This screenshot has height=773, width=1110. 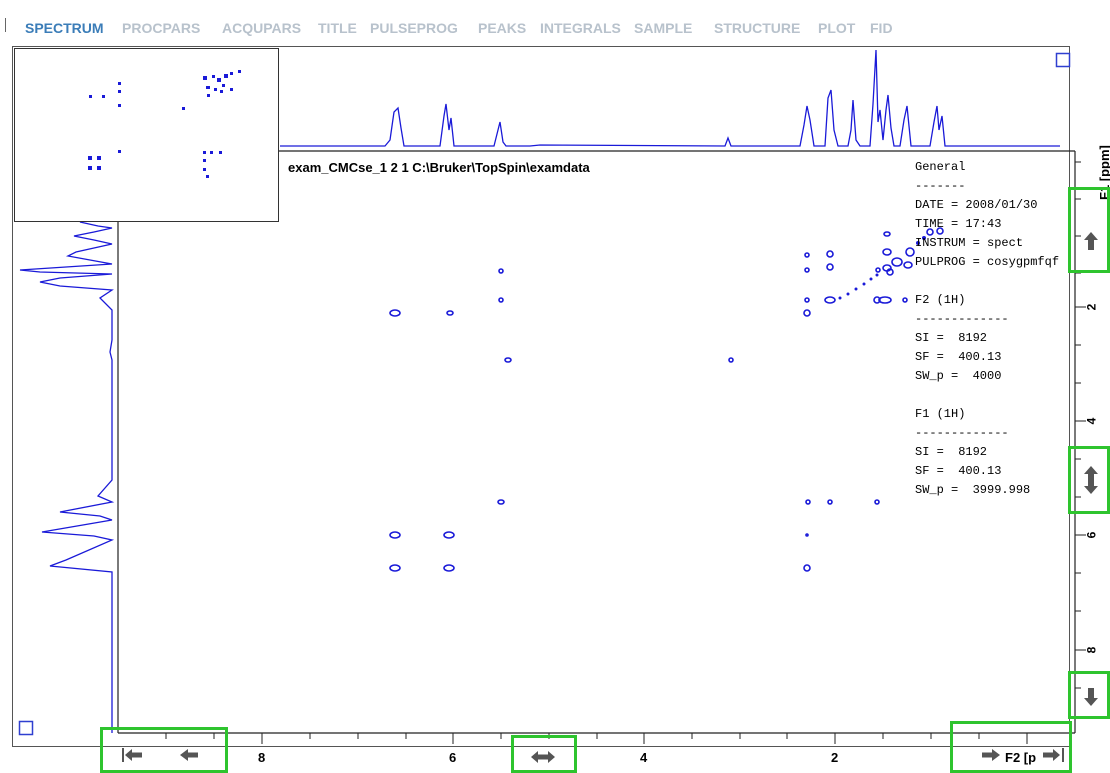 What do you see at coordinates (882, 268) in the screenshot?
I see `diagonal-peaks` at bounding box center [882, 268].